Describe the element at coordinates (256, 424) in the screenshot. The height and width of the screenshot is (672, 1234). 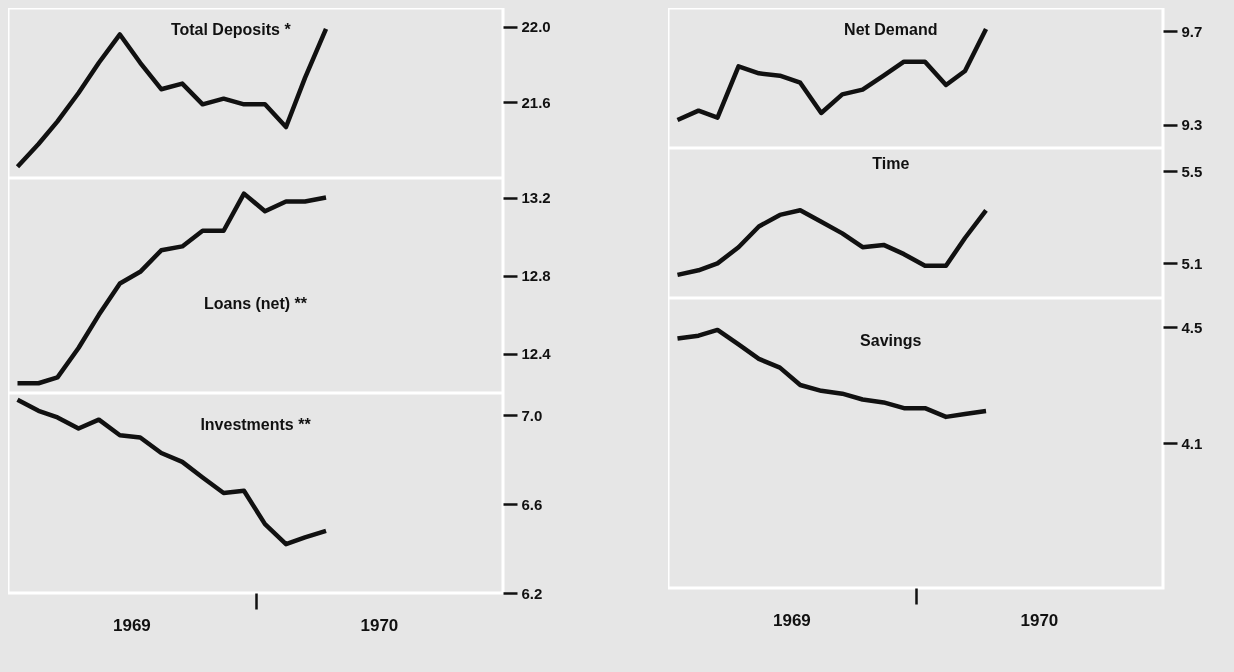
I see `text: Investments **` at that location.